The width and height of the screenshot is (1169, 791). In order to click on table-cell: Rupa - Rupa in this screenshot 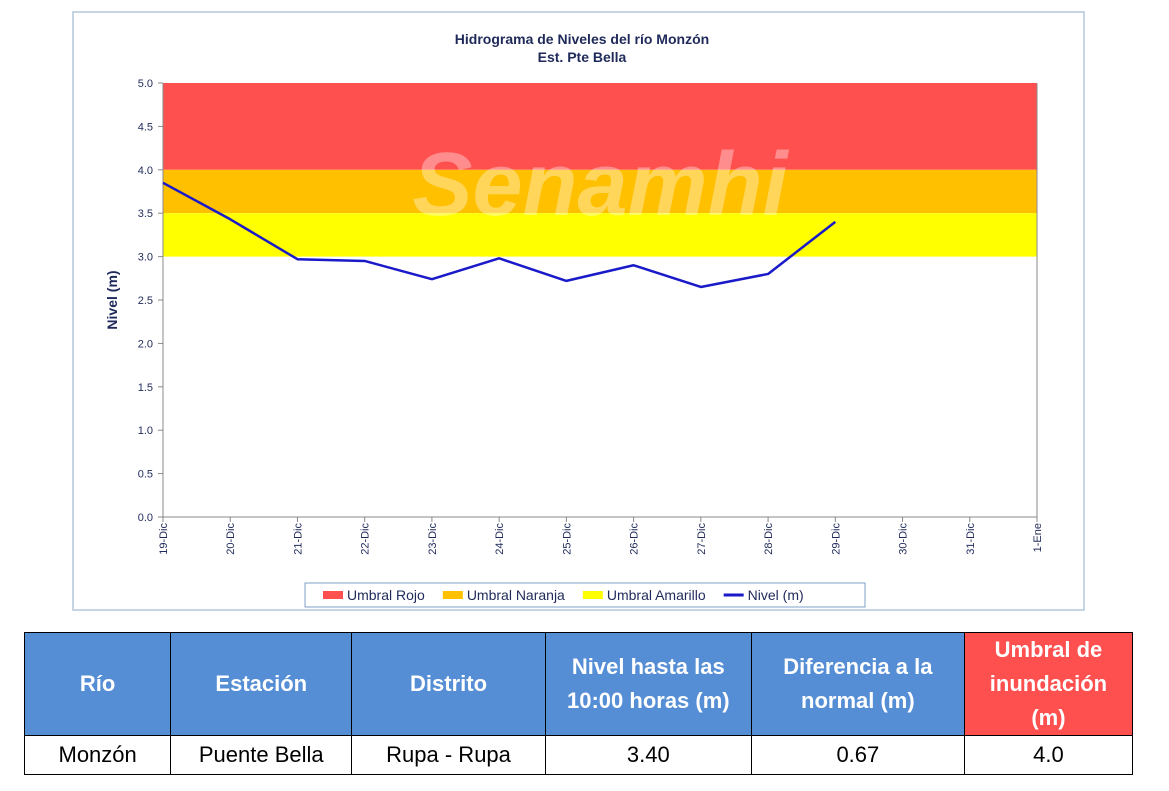, I will do `click(448, 755)`.